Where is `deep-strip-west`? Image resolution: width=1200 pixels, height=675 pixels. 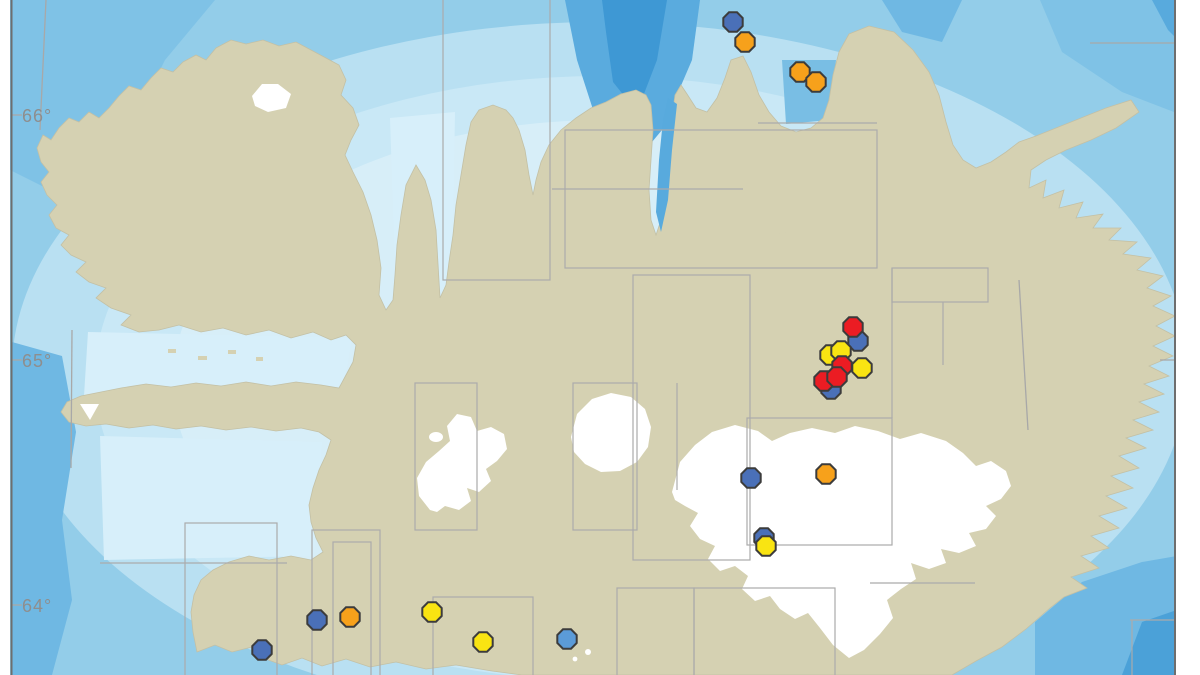
deep-strip-west is located at coordinates (44, 508).